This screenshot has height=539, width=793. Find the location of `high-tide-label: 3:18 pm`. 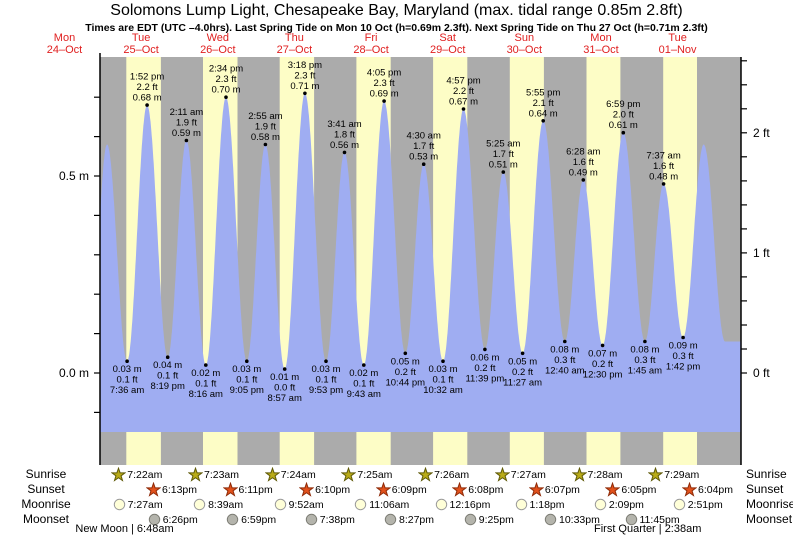

high-tide-label: 3:18 pm is located at coordinates (305, 65).